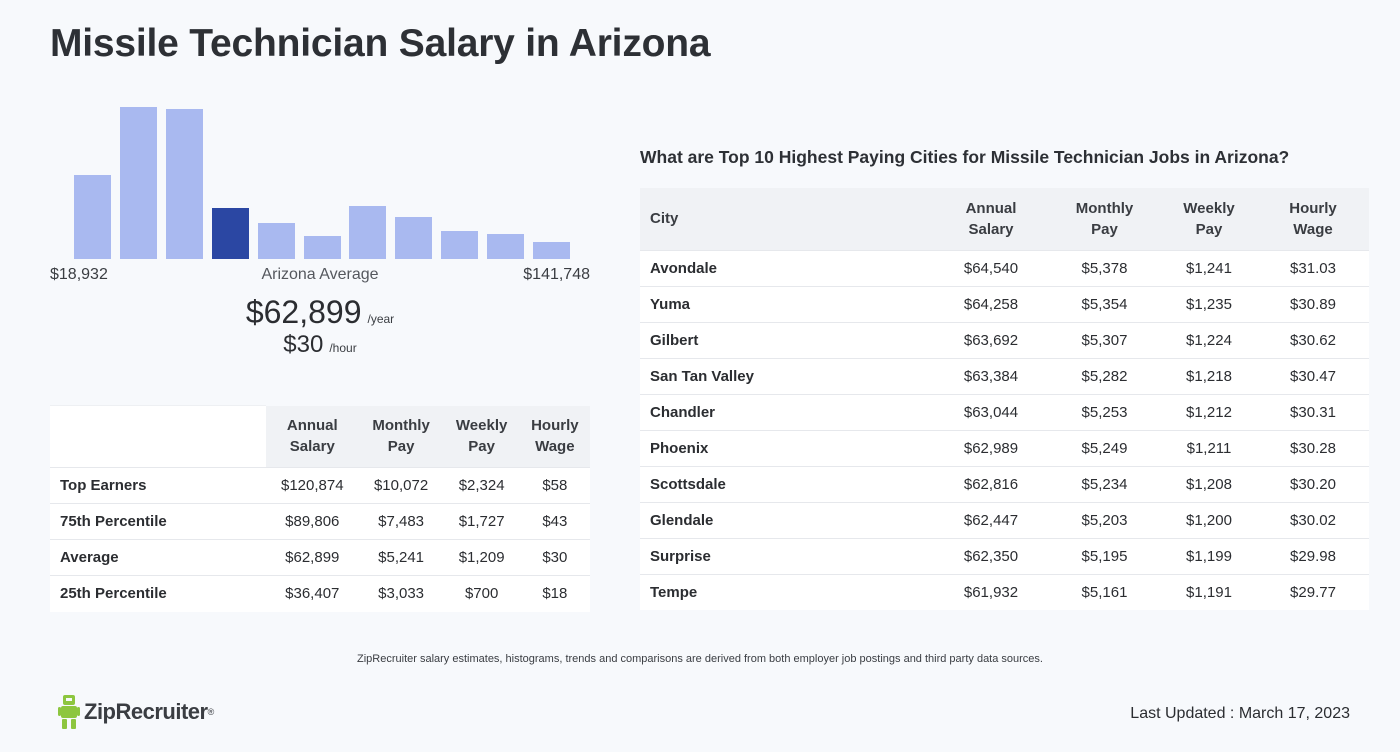 This screenshot has width=1400, height=752. What do you see at coordinates (1313, 219) in the screenshot?
I see `cities-header-hourly: Hourly Wage` at bounding box center [1313, 219].